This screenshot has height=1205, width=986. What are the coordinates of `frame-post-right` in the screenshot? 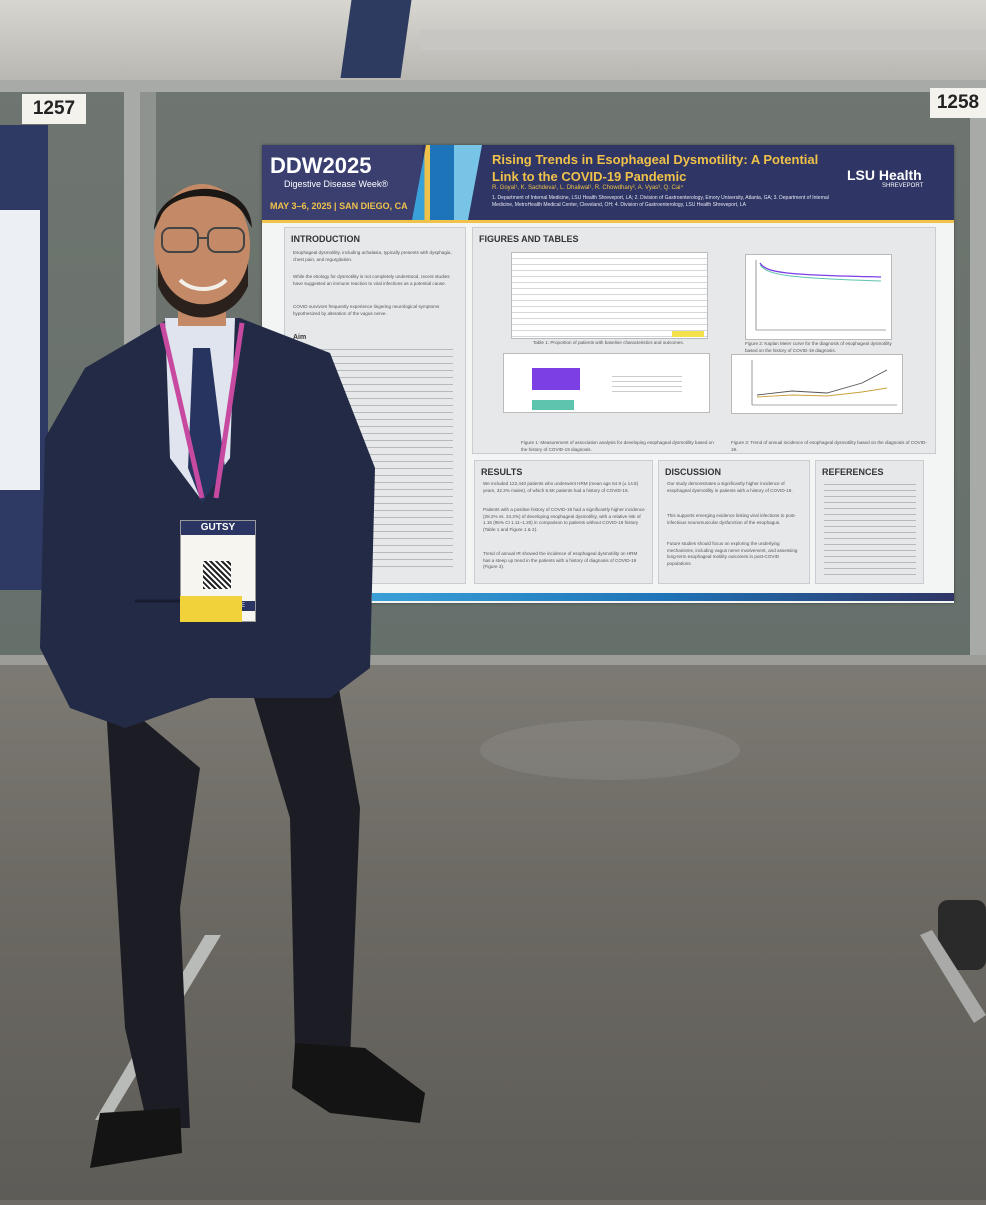 It's located at (978, 372).